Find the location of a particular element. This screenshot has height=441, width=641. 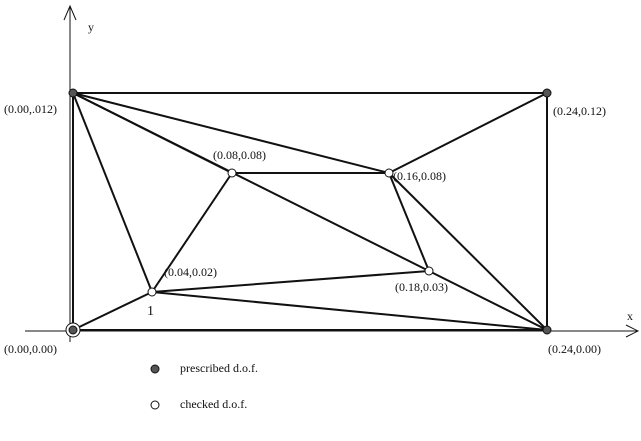

node-label: (0.24,0.12) is located at coordinates (579, 111).